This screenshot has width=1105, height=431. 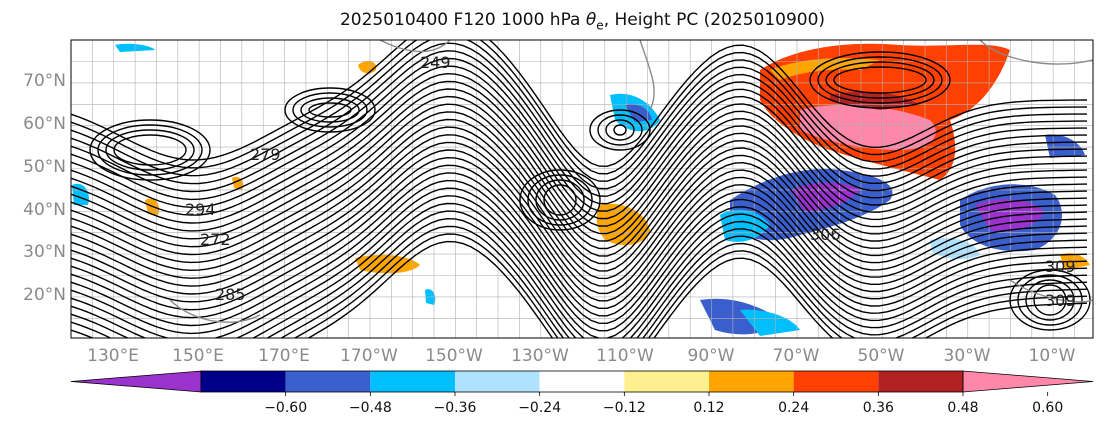 I want to click on shade-positive-pink, so click(x=868, y=127).